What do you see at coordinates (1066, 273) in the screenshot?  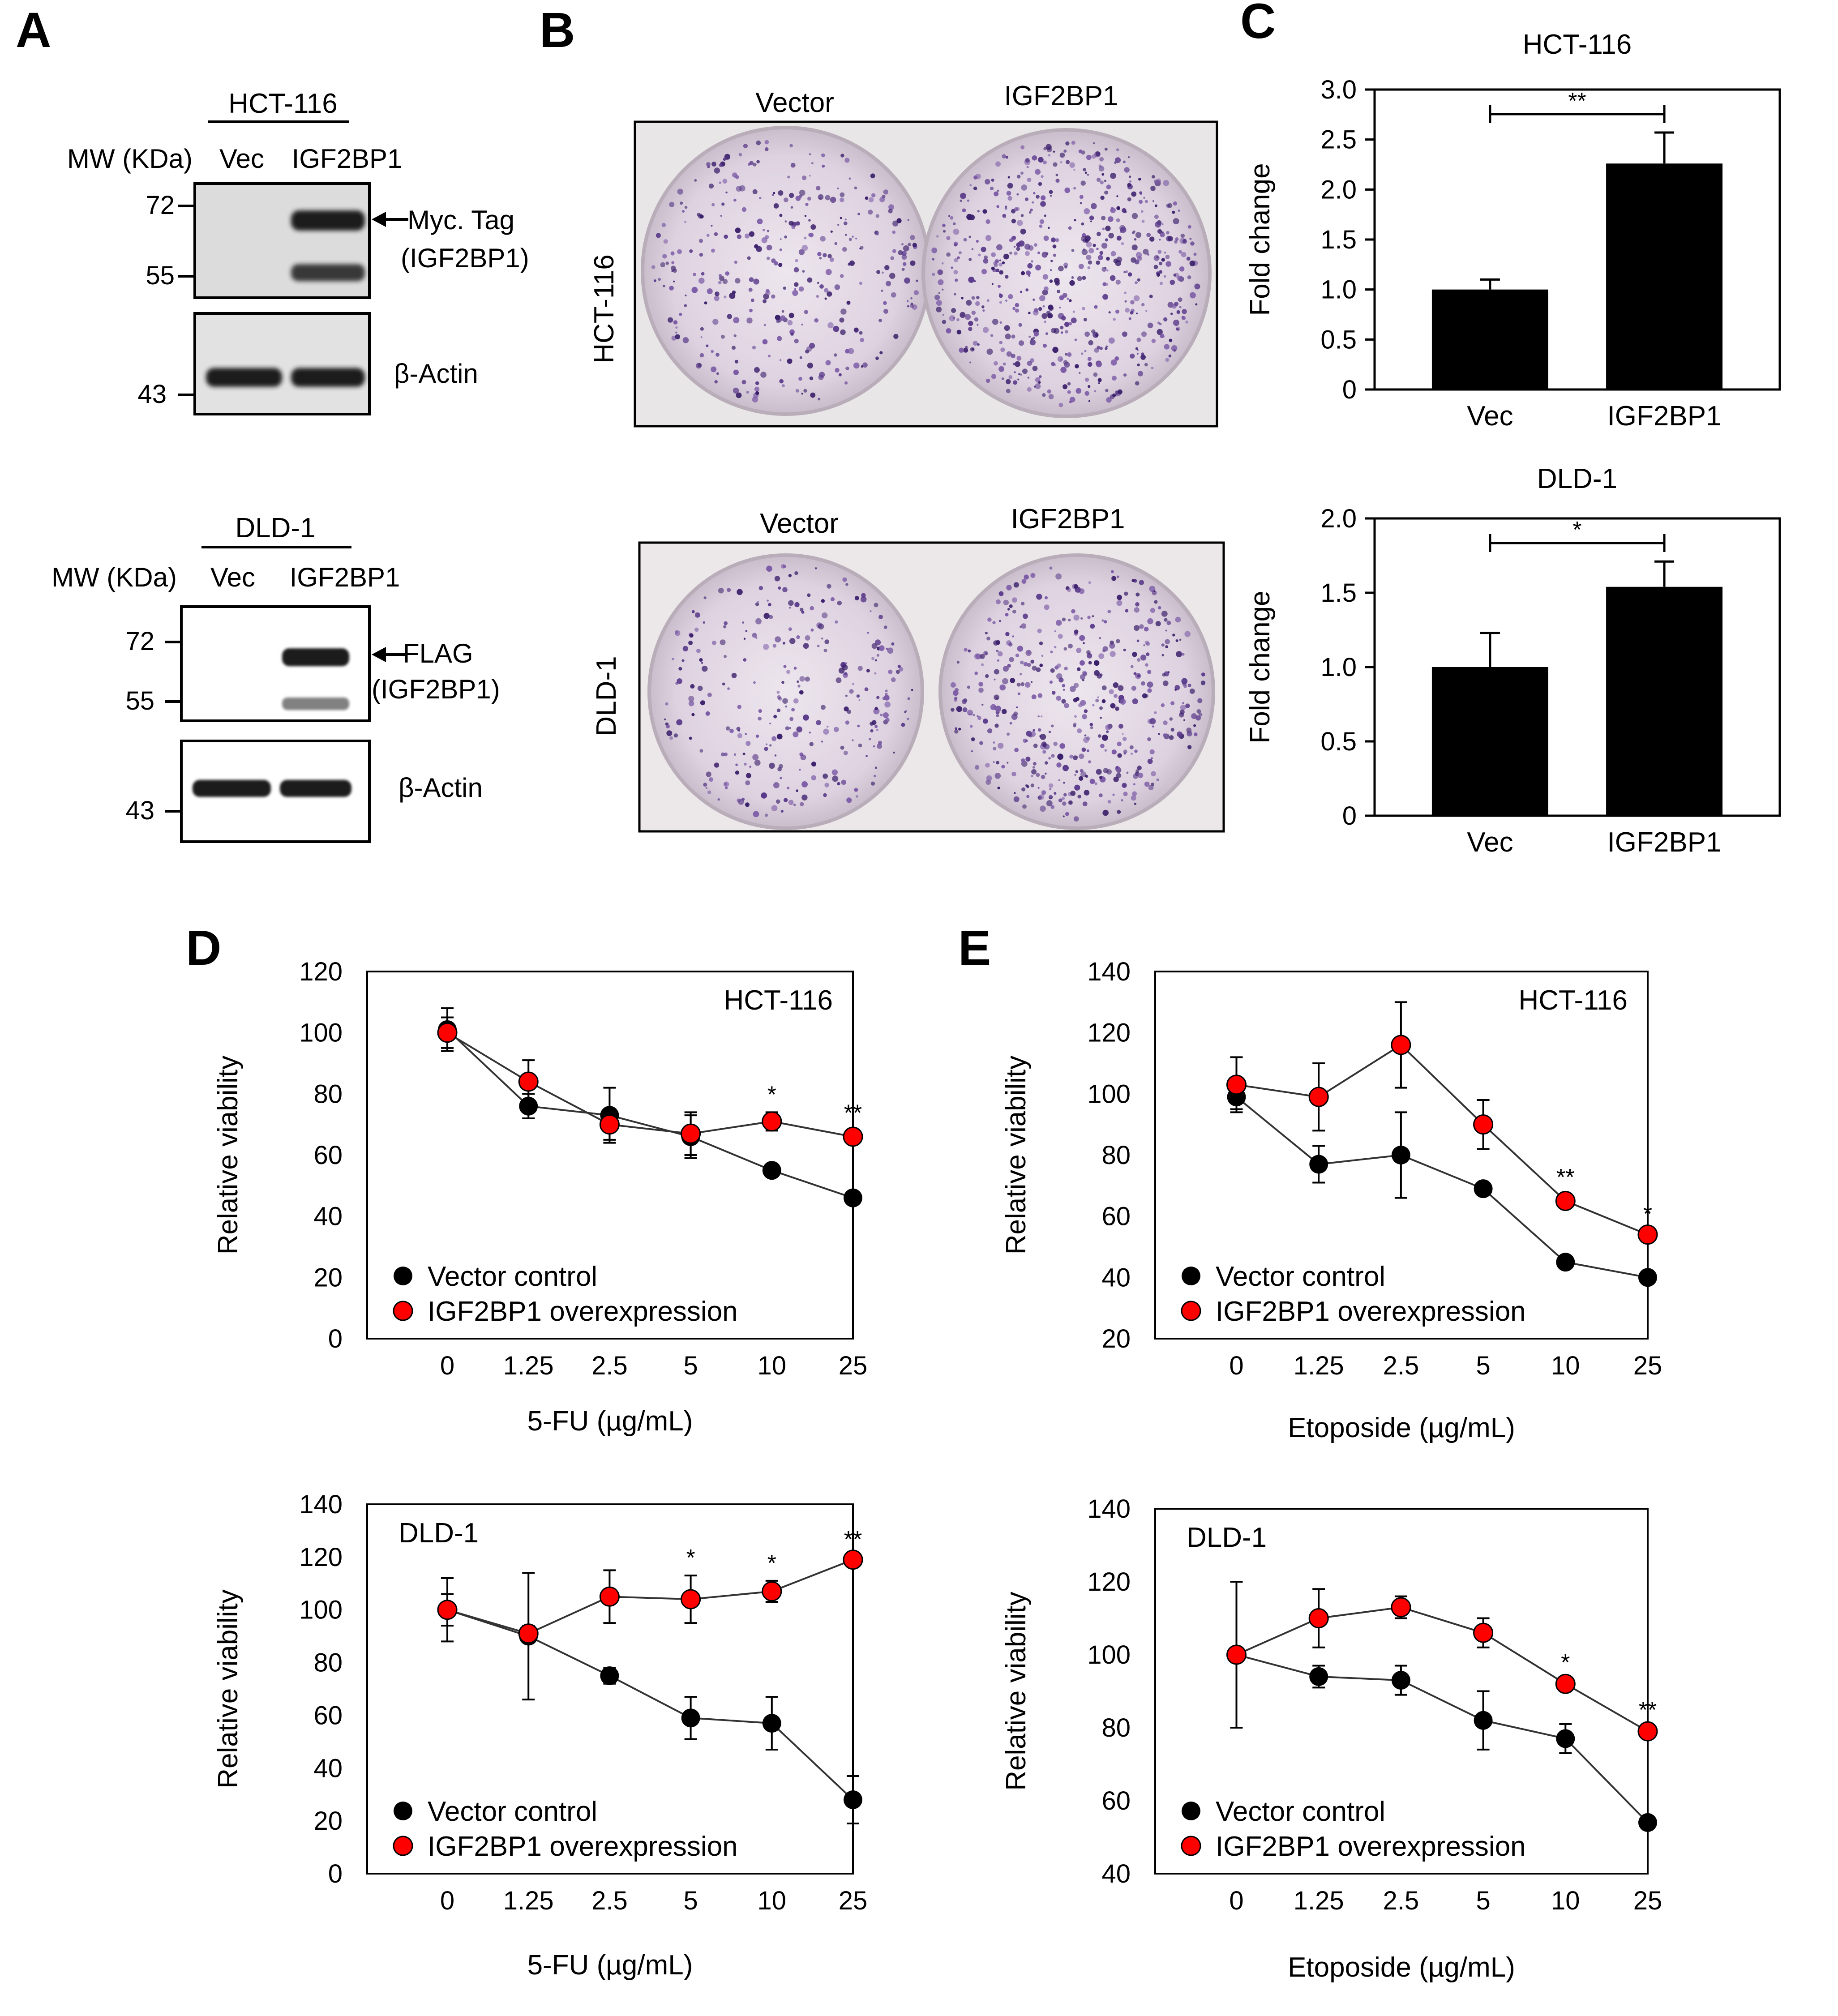 I see `colony-dish-igf2bp1` at bounding box center [1066, 273].